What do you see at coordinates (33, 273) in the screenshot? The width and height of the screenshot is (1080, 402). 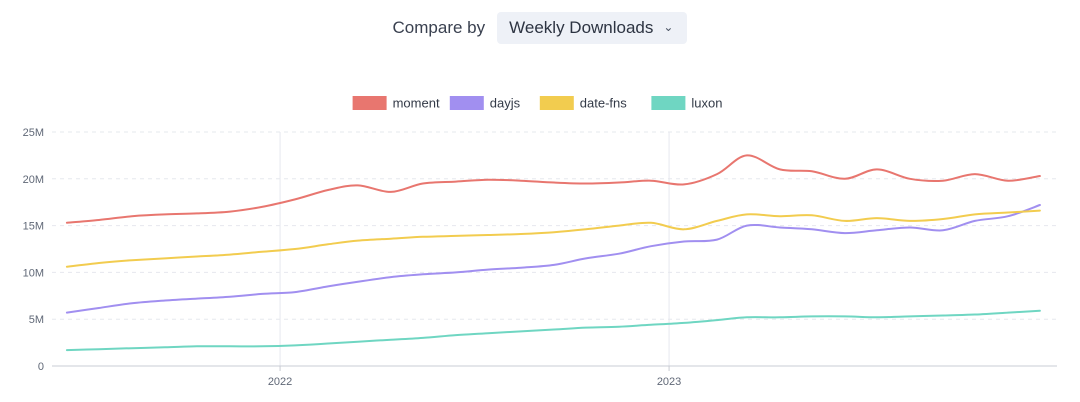 I see `y-tick-label: 10M` at bounding box center [33, 273].